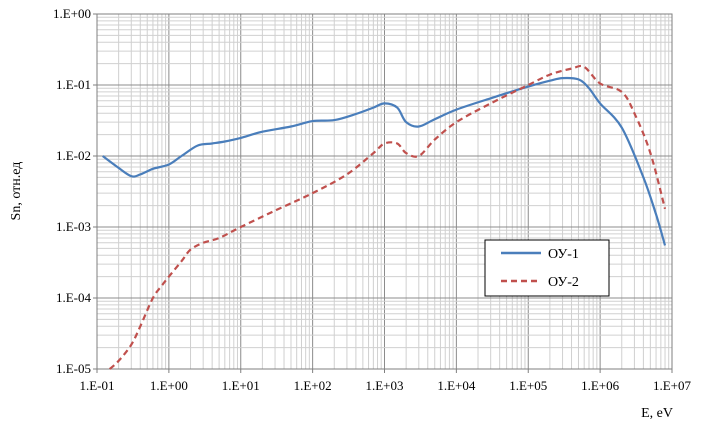  I want to click on y-tick-label: 1.E+00, so click(72, 13).